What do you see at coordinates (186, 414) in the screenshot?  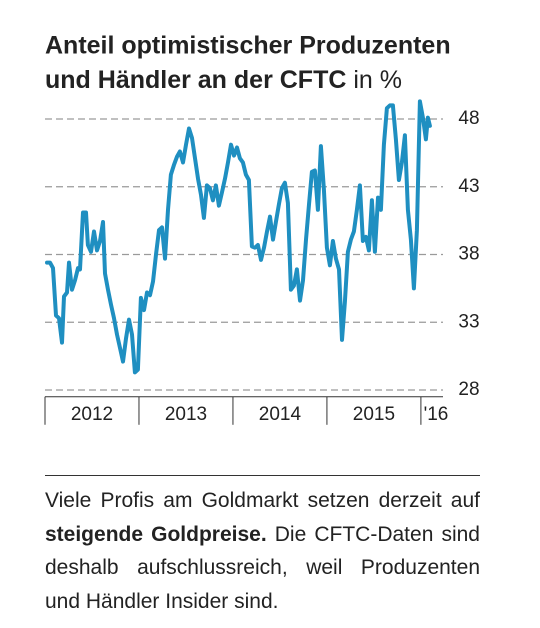 I see `x-tick-label: 2013` at bounding box center [186, 414].